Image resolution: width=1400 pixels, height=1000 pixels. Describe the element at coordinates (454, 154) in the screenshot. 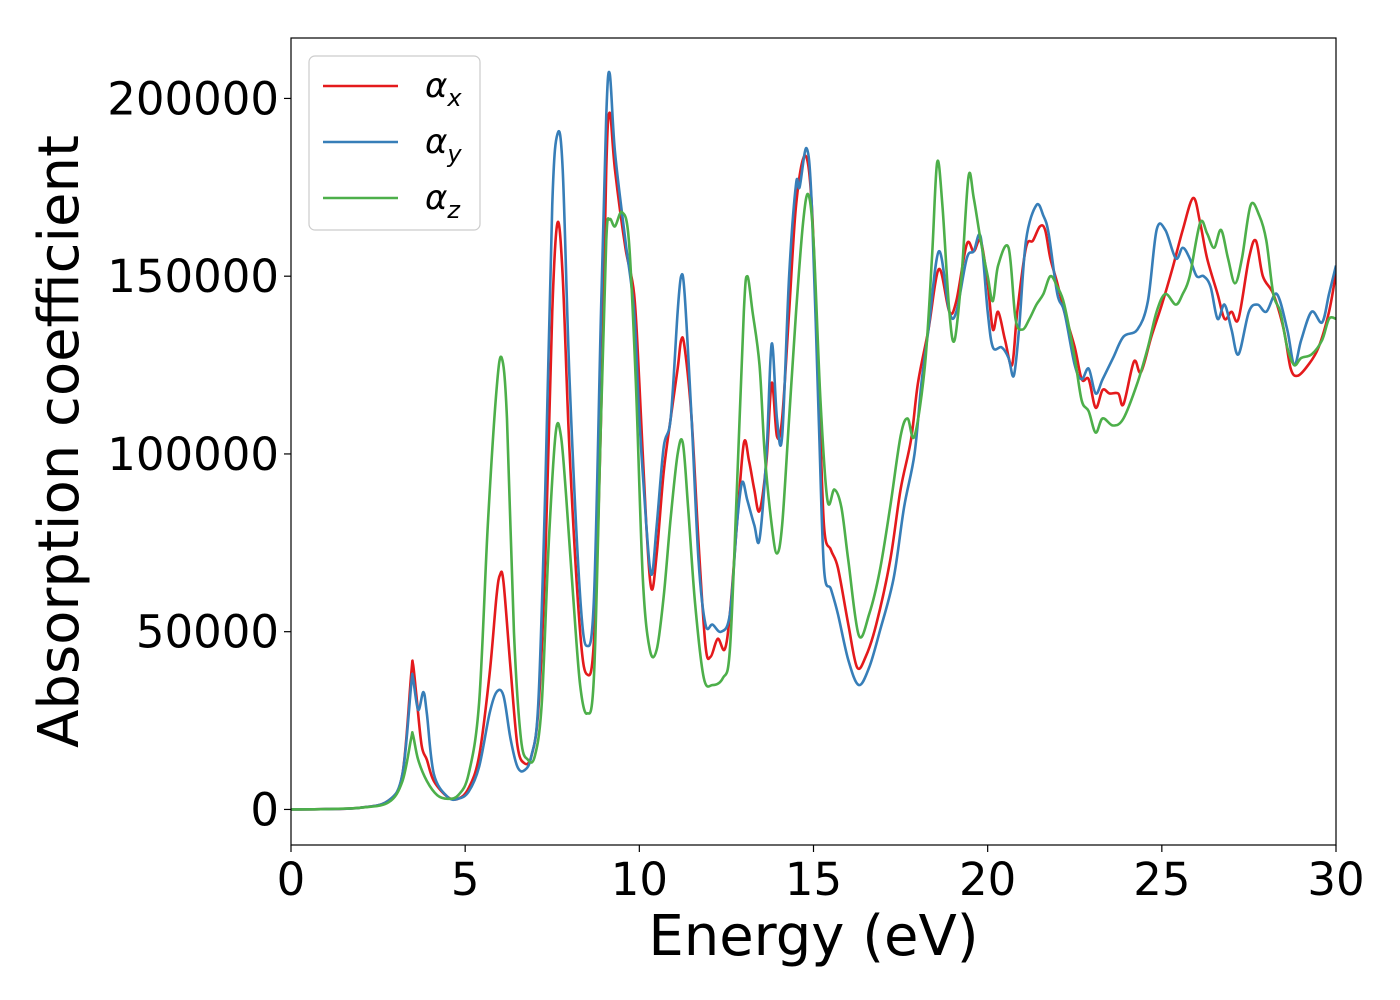

I see `legend-subscript: y` at that location.